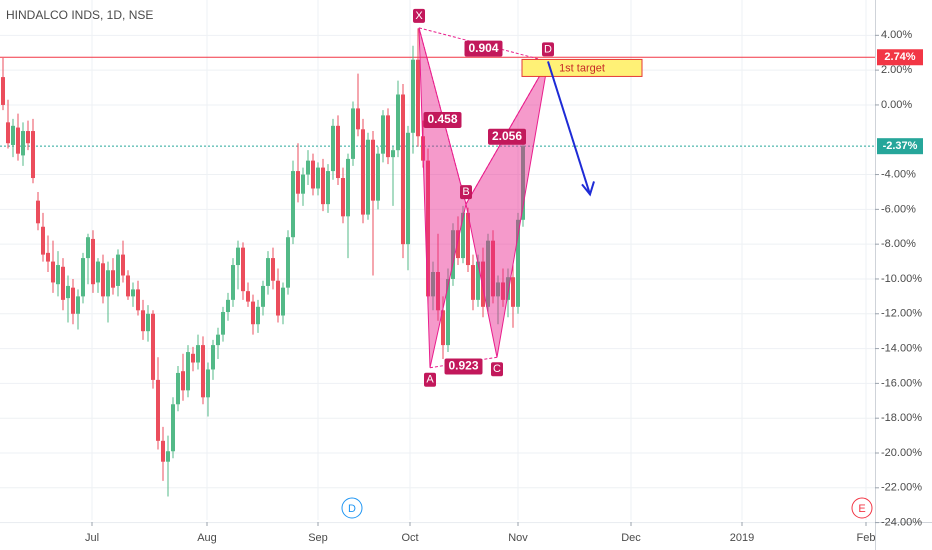  What do you see at coordinates (207, 538) in the screenshot?
I see `x-tick-label: Aug` at bounding box center [207, 538].